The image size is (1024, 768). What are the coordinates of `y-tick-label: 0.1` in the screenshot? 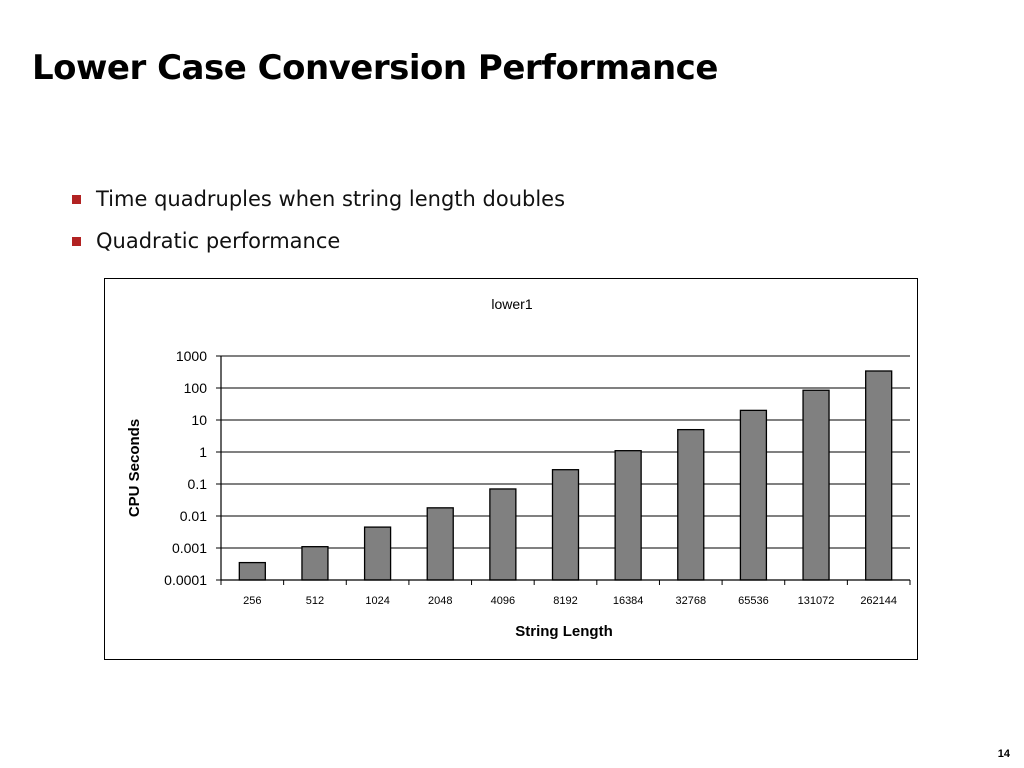 It's located at (198, 484).